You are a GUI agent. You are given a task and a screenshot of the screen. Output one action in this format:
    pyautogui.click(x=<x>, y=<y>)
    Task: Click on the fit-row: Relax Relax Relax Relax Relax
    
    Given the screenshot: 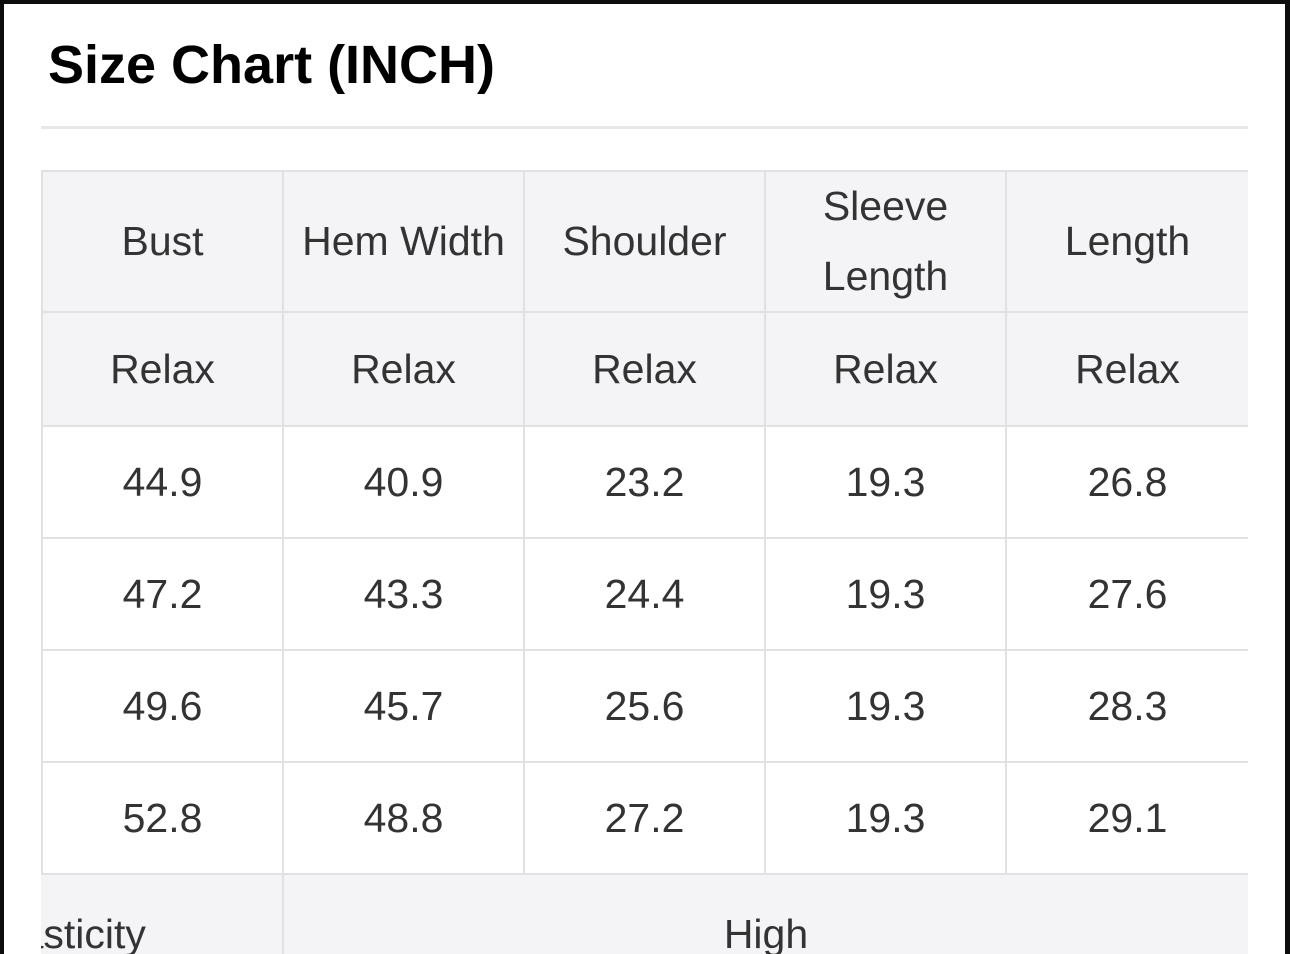 What is the action you would take?
    pyautogui.click(x=644, y=369)
    